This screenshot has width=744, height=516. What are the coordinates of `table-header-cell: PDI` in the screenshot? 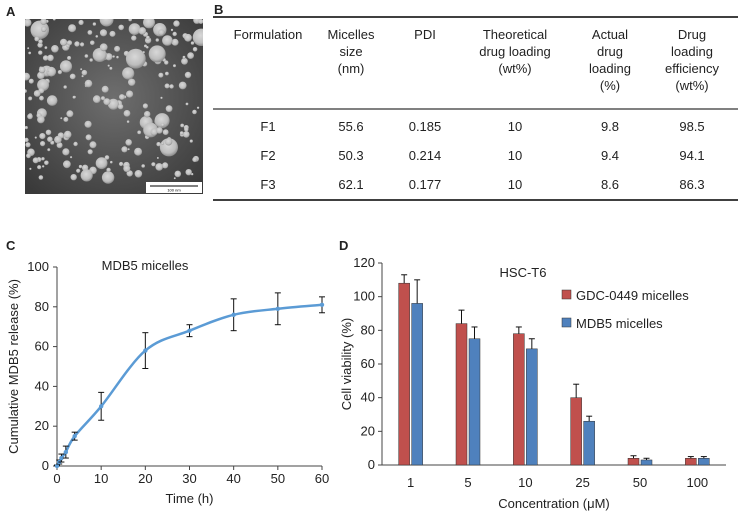 It's located at (425, 34).